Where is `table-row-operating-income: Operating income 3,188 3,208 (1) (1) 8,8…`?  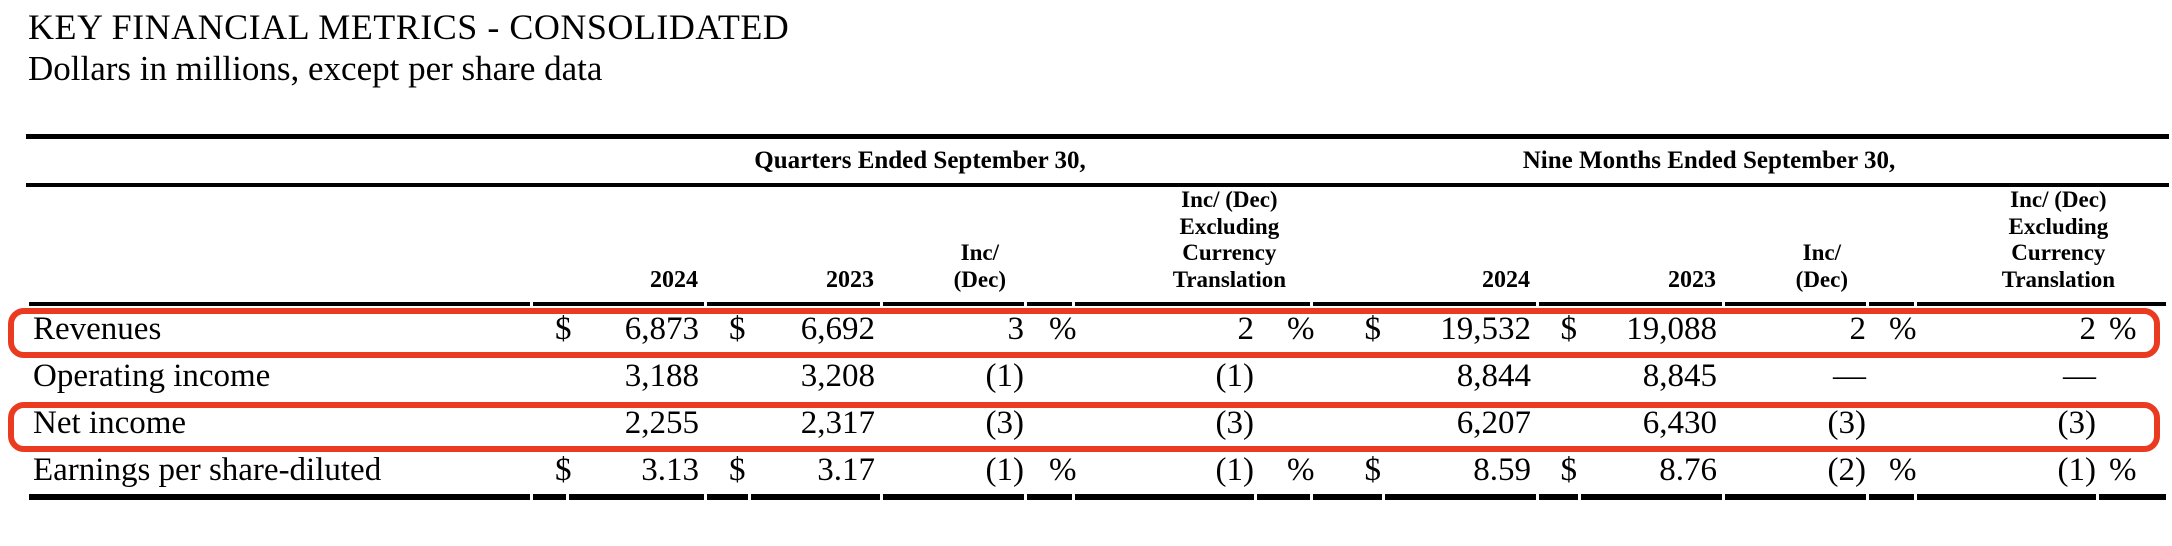
table-row-operating-income: Operating income 3,188 3,208 (1) (1) 8,8… is located at coordinates (1097, 376).